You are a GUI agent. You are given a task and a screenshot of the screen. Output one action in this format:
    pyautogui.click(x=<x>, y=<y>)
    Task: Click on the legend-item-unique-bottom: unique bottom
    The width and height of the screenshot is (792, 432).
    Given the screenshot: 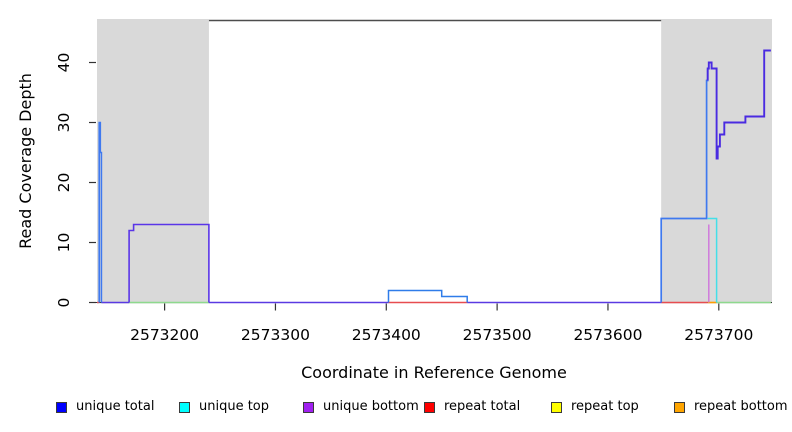 What is the action you would take?
    pyautogui.click(x=361, y=407)
    